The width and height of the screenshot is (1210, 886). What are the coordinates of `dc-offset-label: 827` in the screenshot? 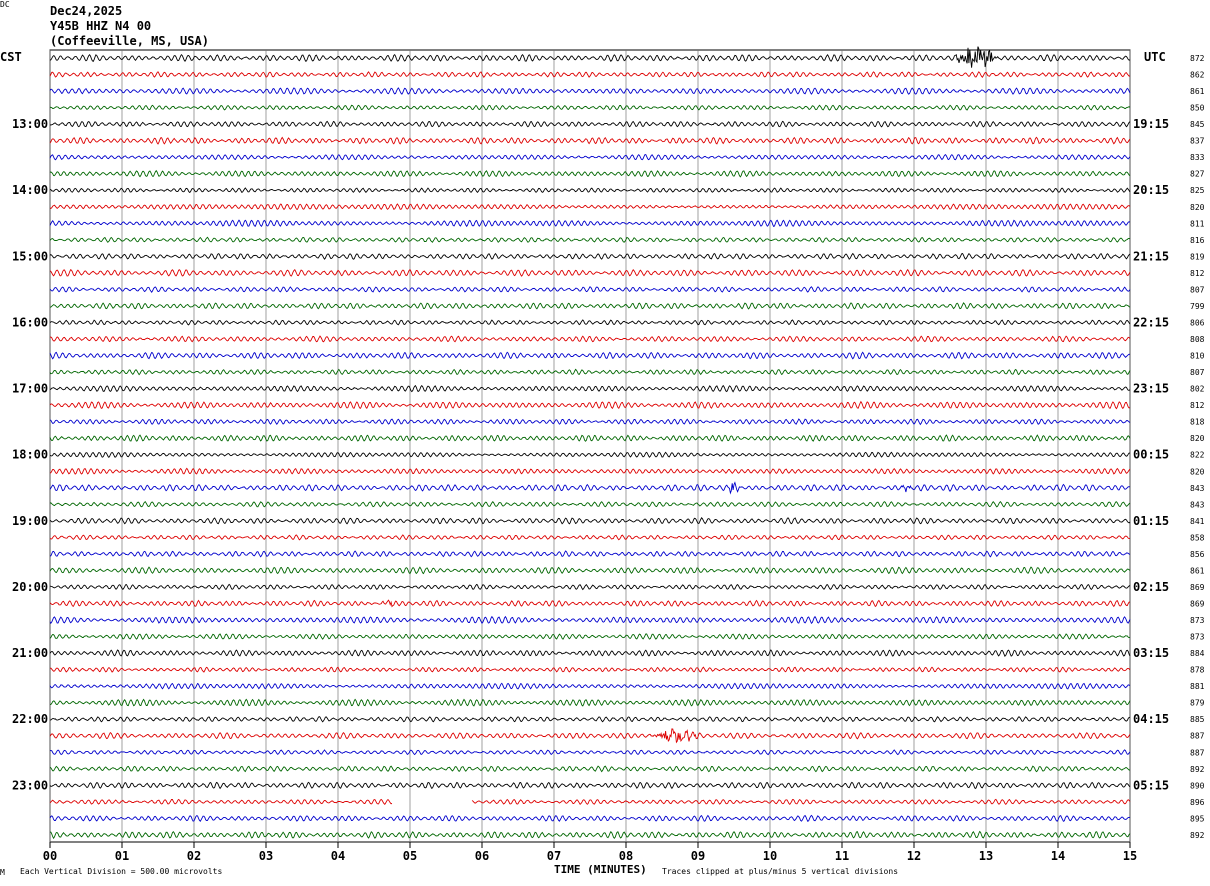 It's located at (1197, 174).